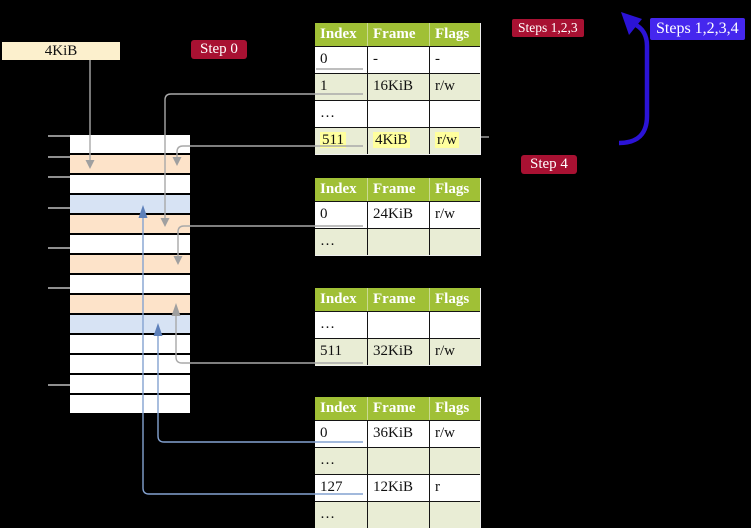 This screenshot has width=751, height=528. What do you see at coordinates (331, 487) in the screenshot?
I see `cell-index: 127` at bounding box center [331, 487].